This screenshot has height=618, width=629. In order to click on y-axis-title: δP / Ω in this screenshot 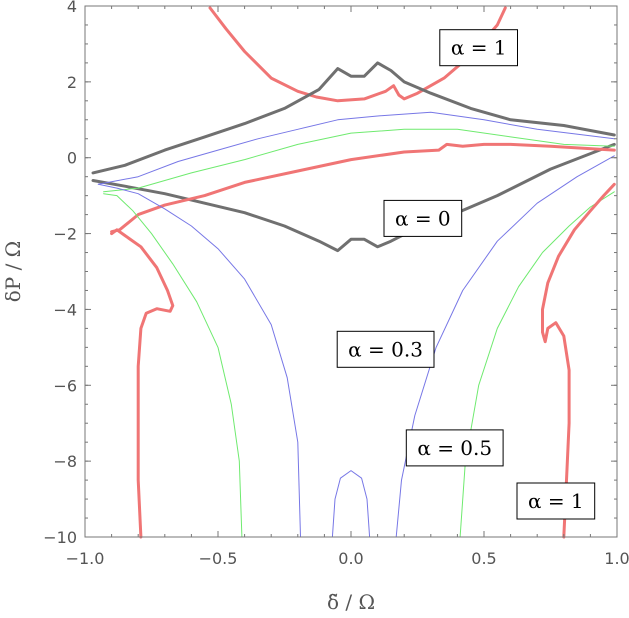, I will do `click(13, 272)`.